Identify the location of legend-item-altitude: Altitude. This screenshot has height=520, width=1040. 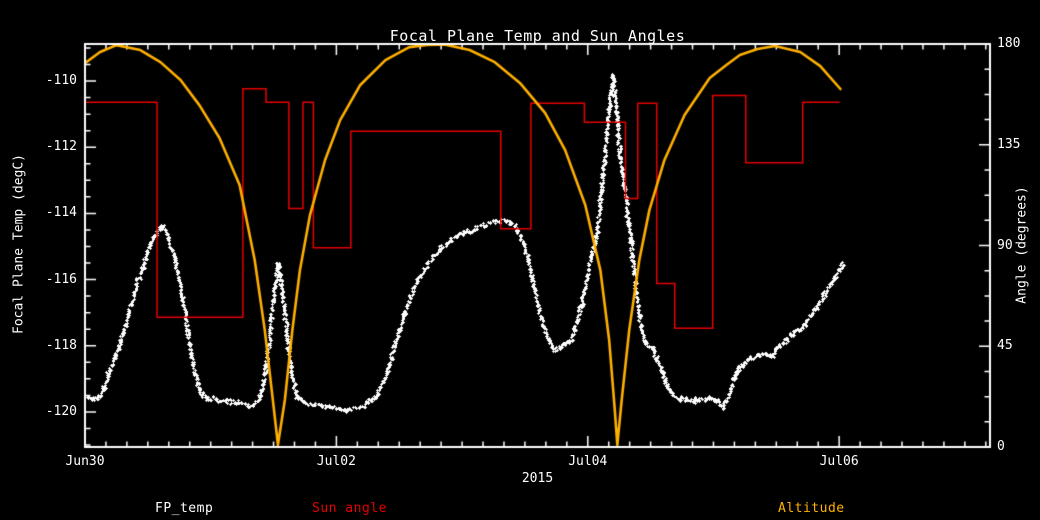
(811, 508).